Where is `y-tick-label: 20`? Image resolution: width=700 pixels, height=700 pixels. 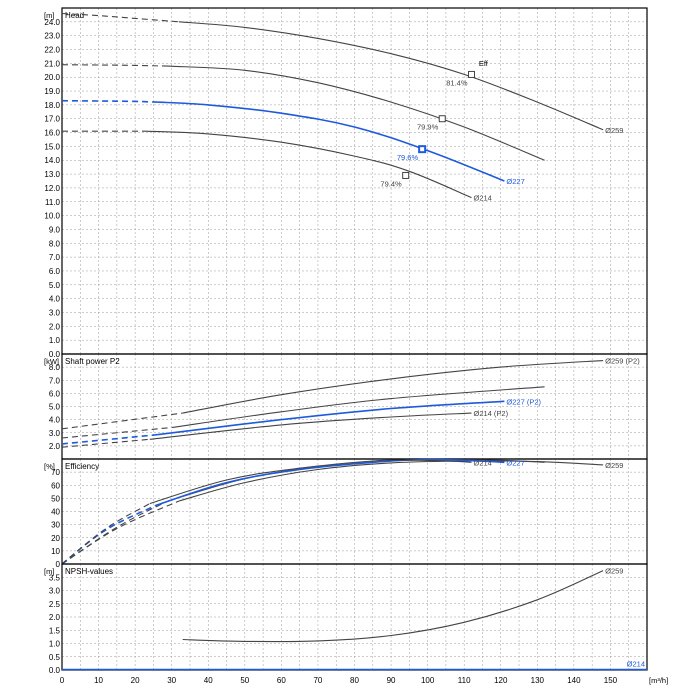 y-tick-label: 20 is located at coordinates (55, 538).